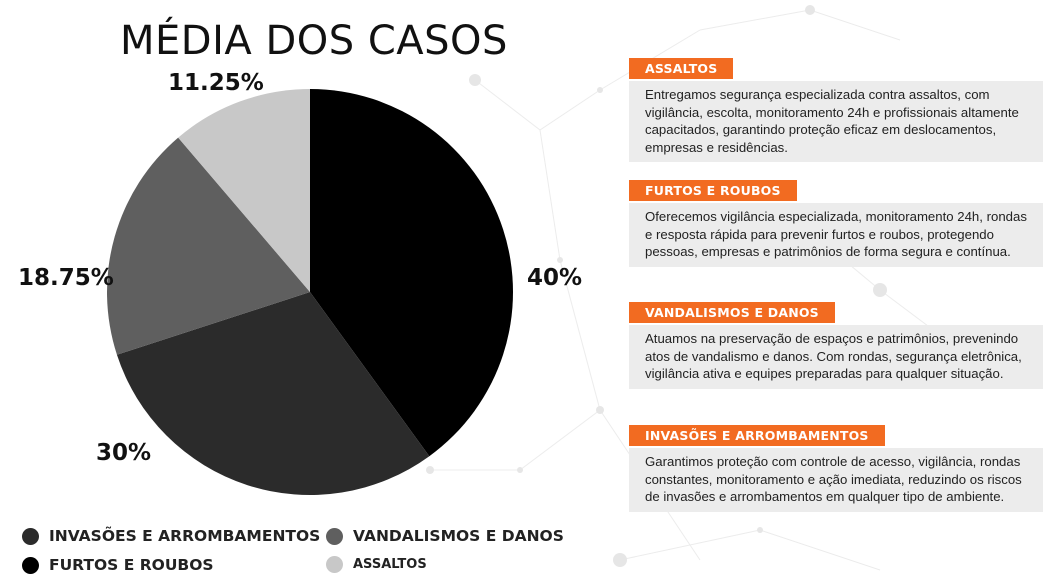 This screenshot has width=1043, height=584. I want to click on legend-item-invasoes-e-arrombamentos: INVASÕES E ARROMBAMENTOS, so click(171, 536).